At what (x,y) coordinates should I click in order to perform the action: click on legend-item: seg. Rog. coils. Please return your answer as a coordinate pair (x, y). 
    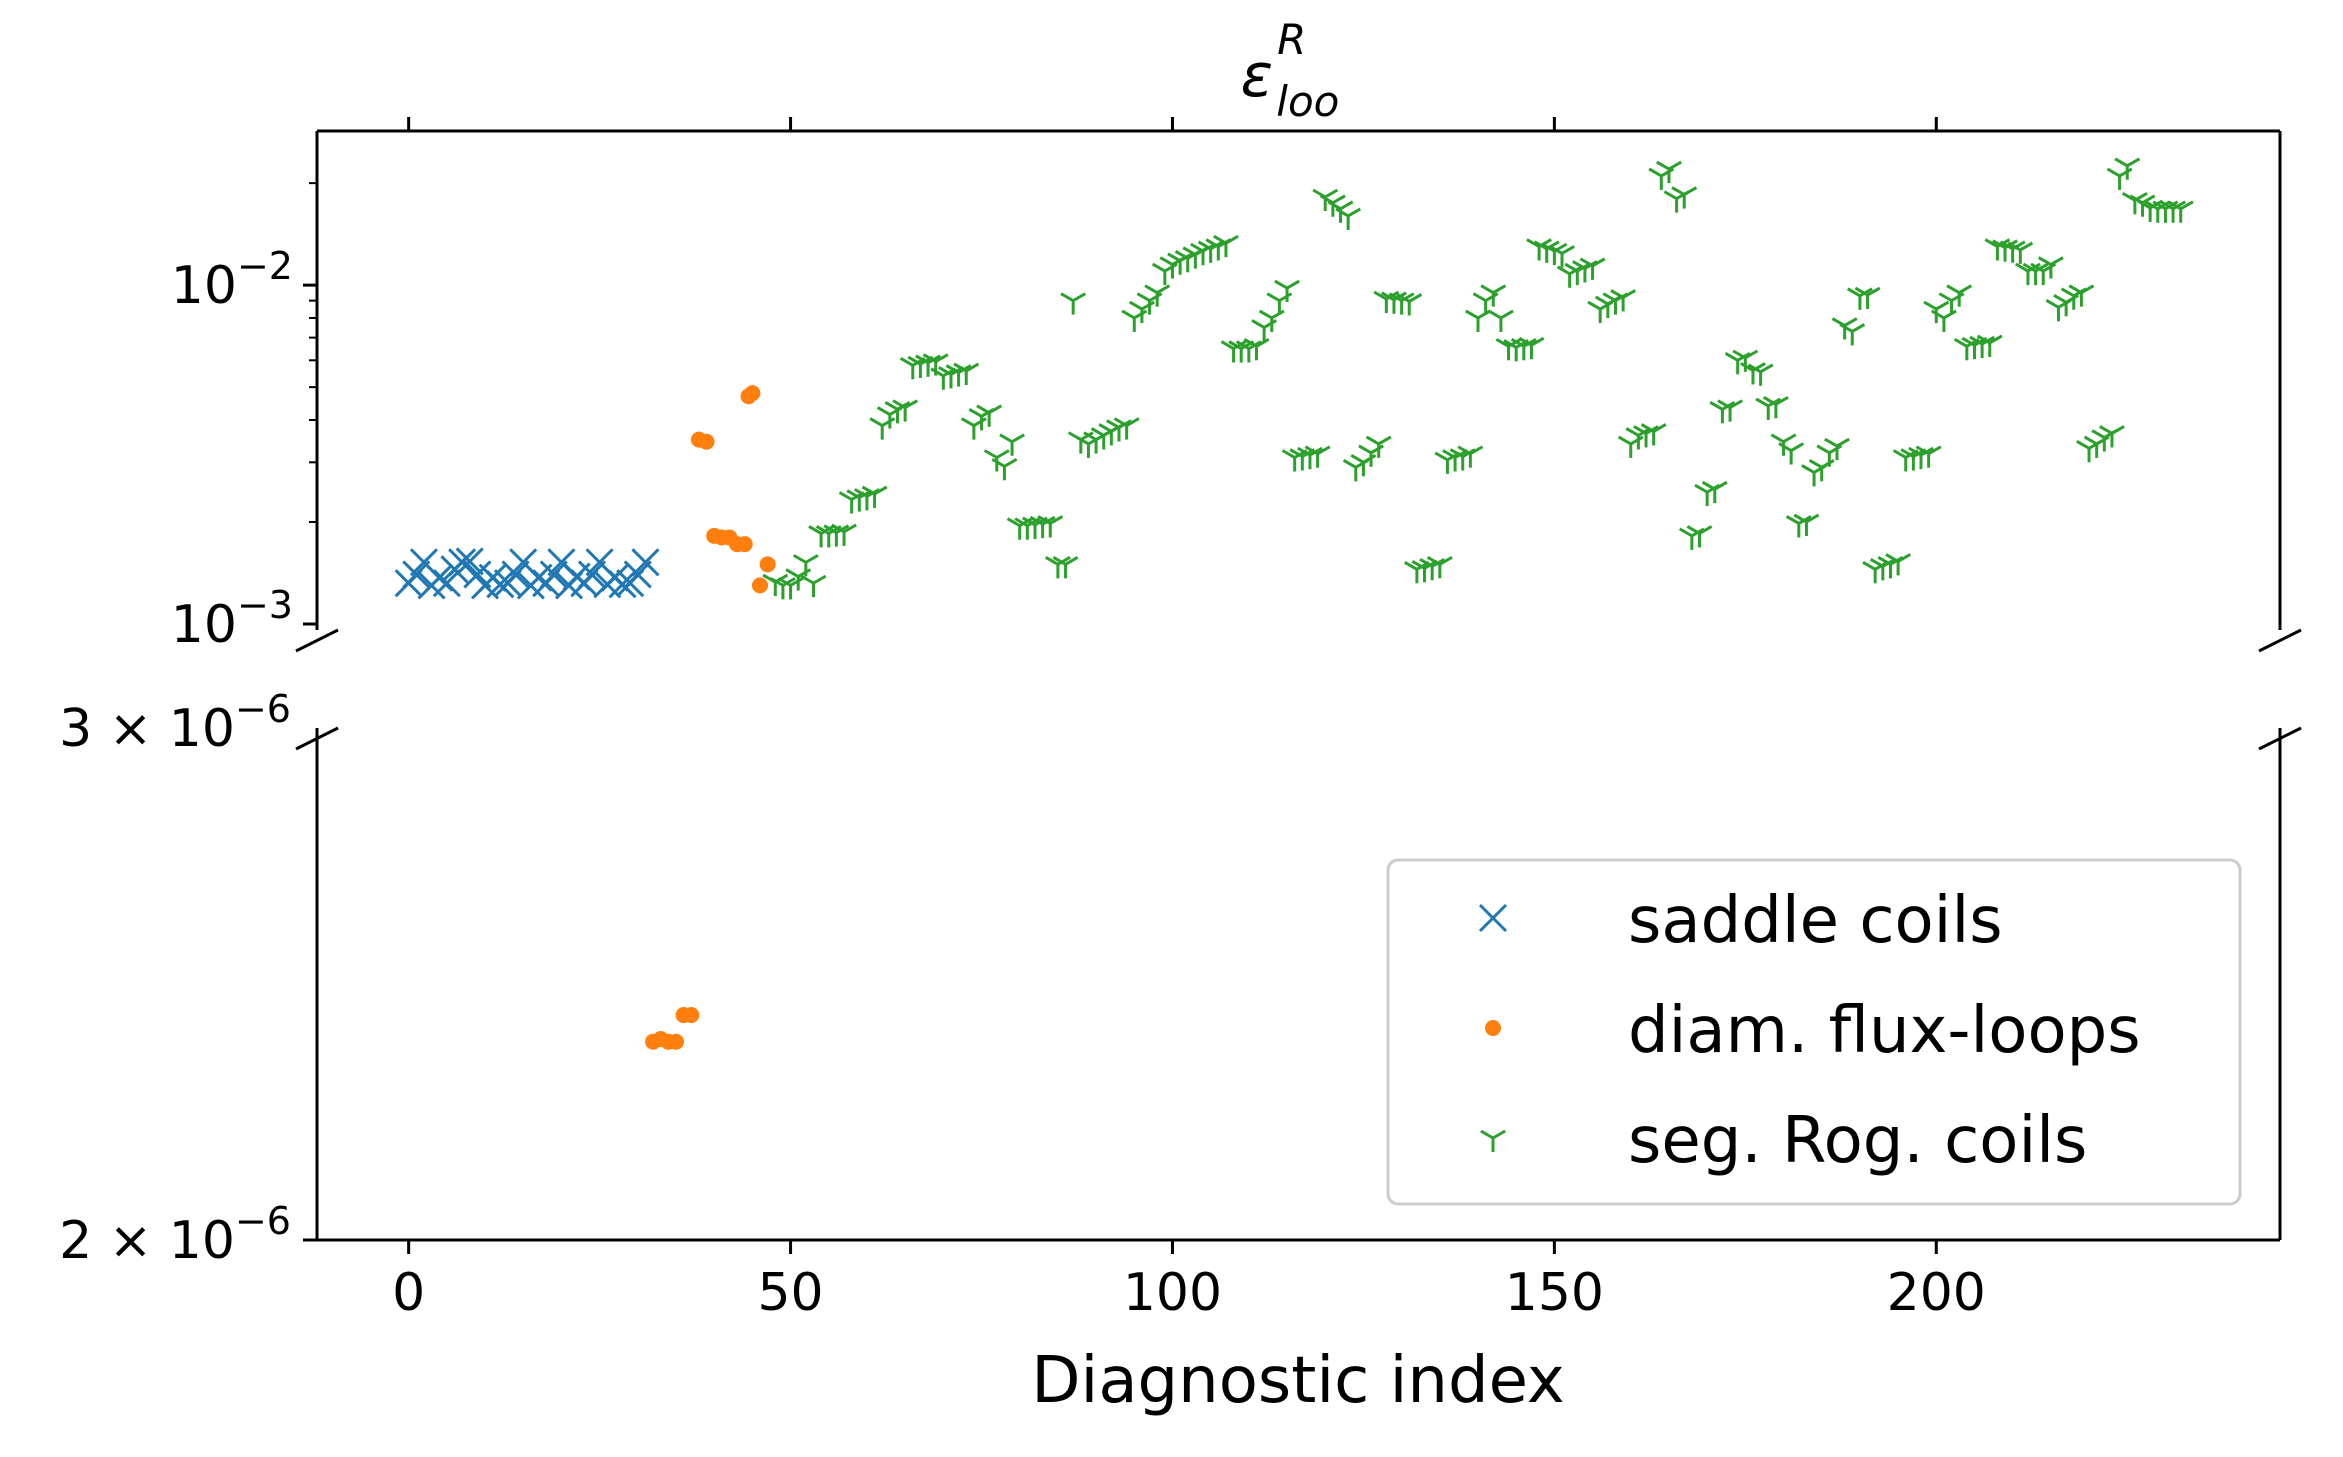
    Looking at the image, I should click on (1783, 1141).